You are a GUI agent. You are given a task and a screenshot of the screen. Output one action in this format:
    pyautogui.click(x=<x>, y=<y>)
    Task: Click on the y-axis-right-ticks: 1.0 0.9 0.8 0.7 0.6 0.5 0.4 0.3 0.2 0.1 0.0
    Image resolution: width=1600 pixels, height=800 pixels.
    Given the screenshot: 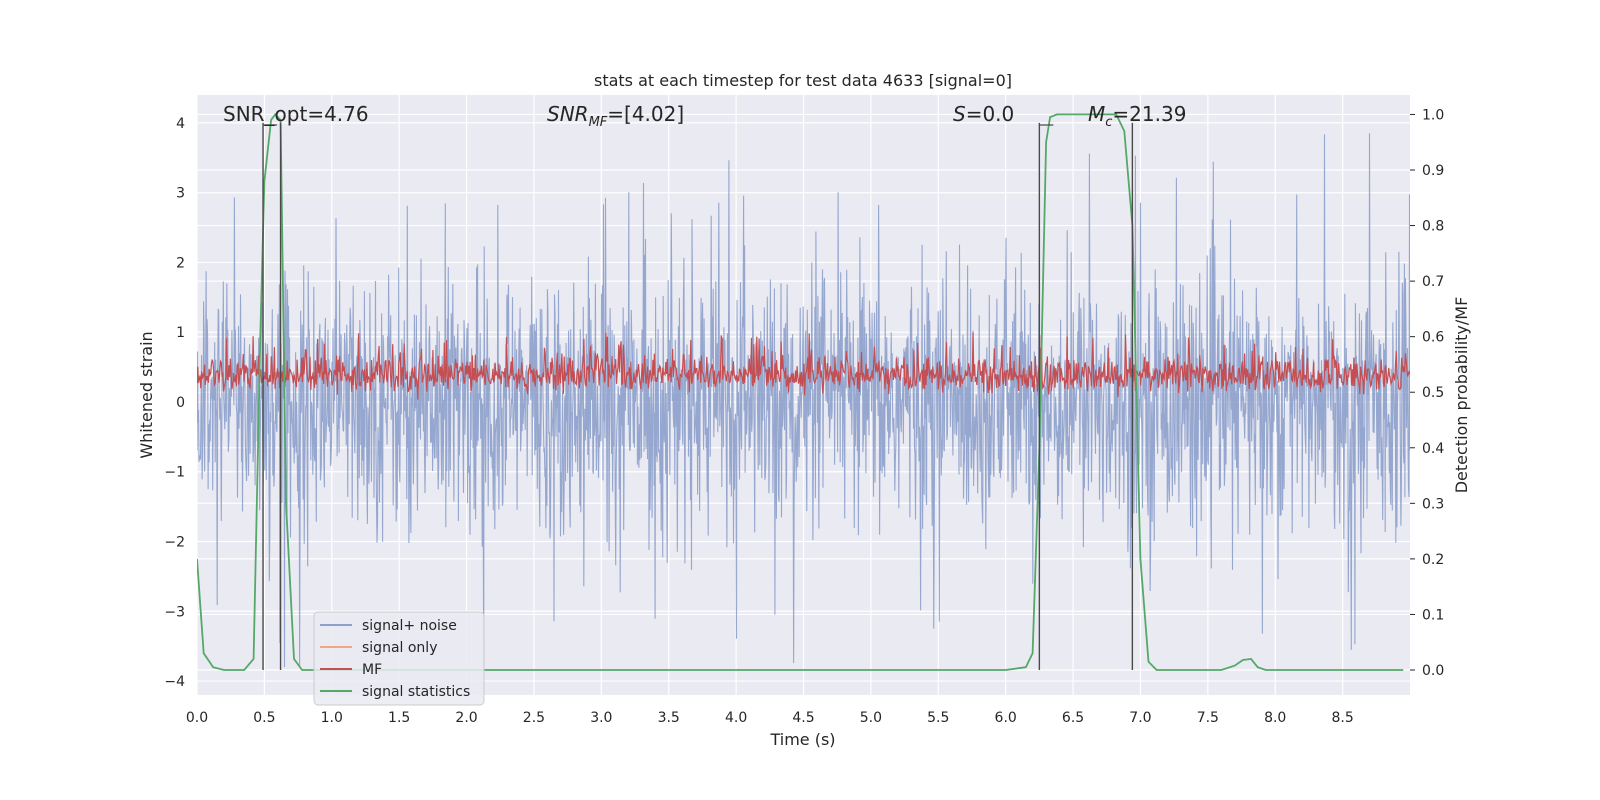 What is the action you would take?
    pyautogui.click(x=1427, y=393)
    